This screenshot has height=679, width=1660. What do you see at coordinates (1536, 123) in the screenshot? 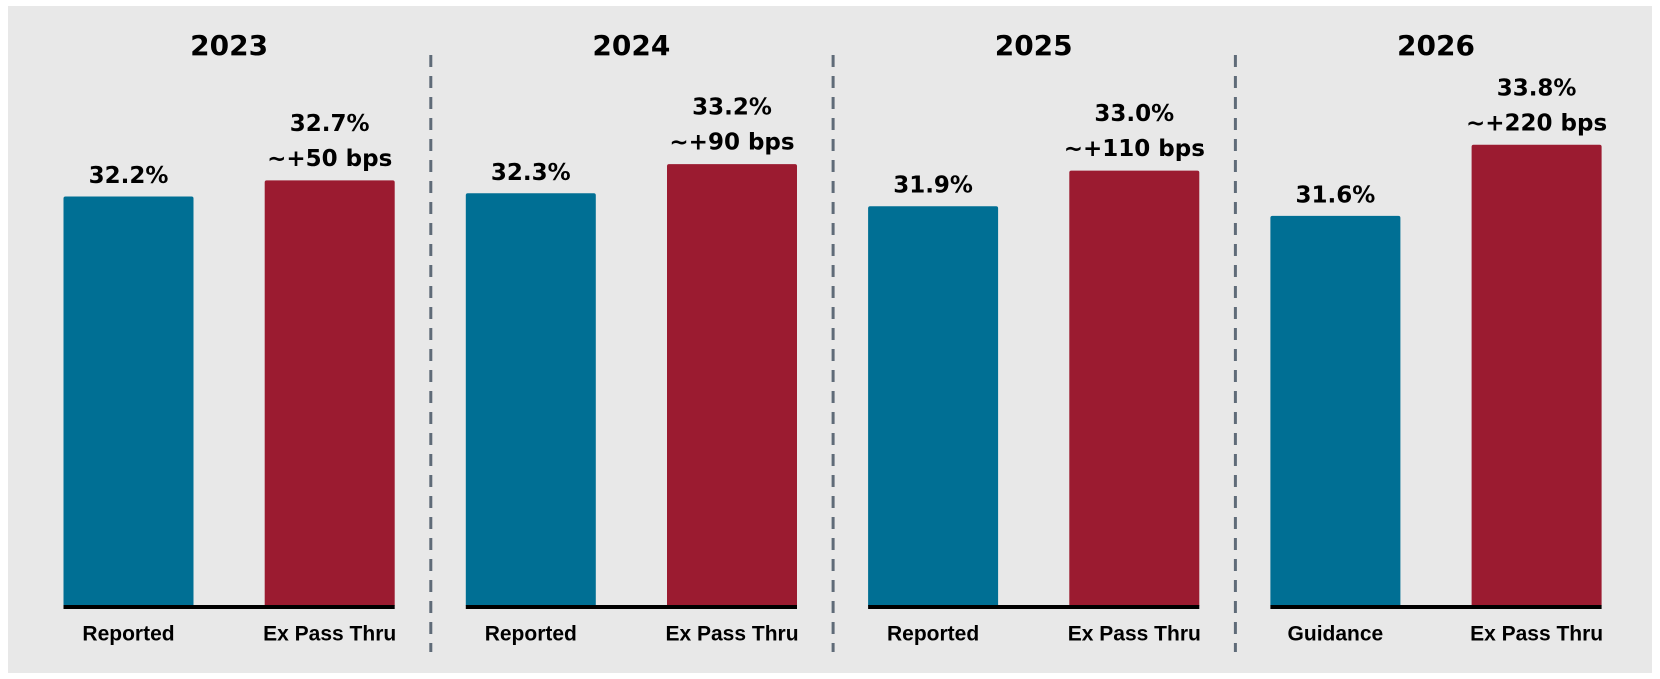
I see `annotation: ~+220 bps` at bounding box center [1536, 123].